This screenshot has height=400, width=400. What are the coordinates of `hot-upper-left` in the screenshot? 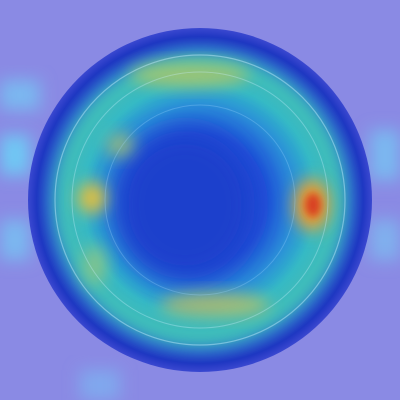 It's located at (120, 145).